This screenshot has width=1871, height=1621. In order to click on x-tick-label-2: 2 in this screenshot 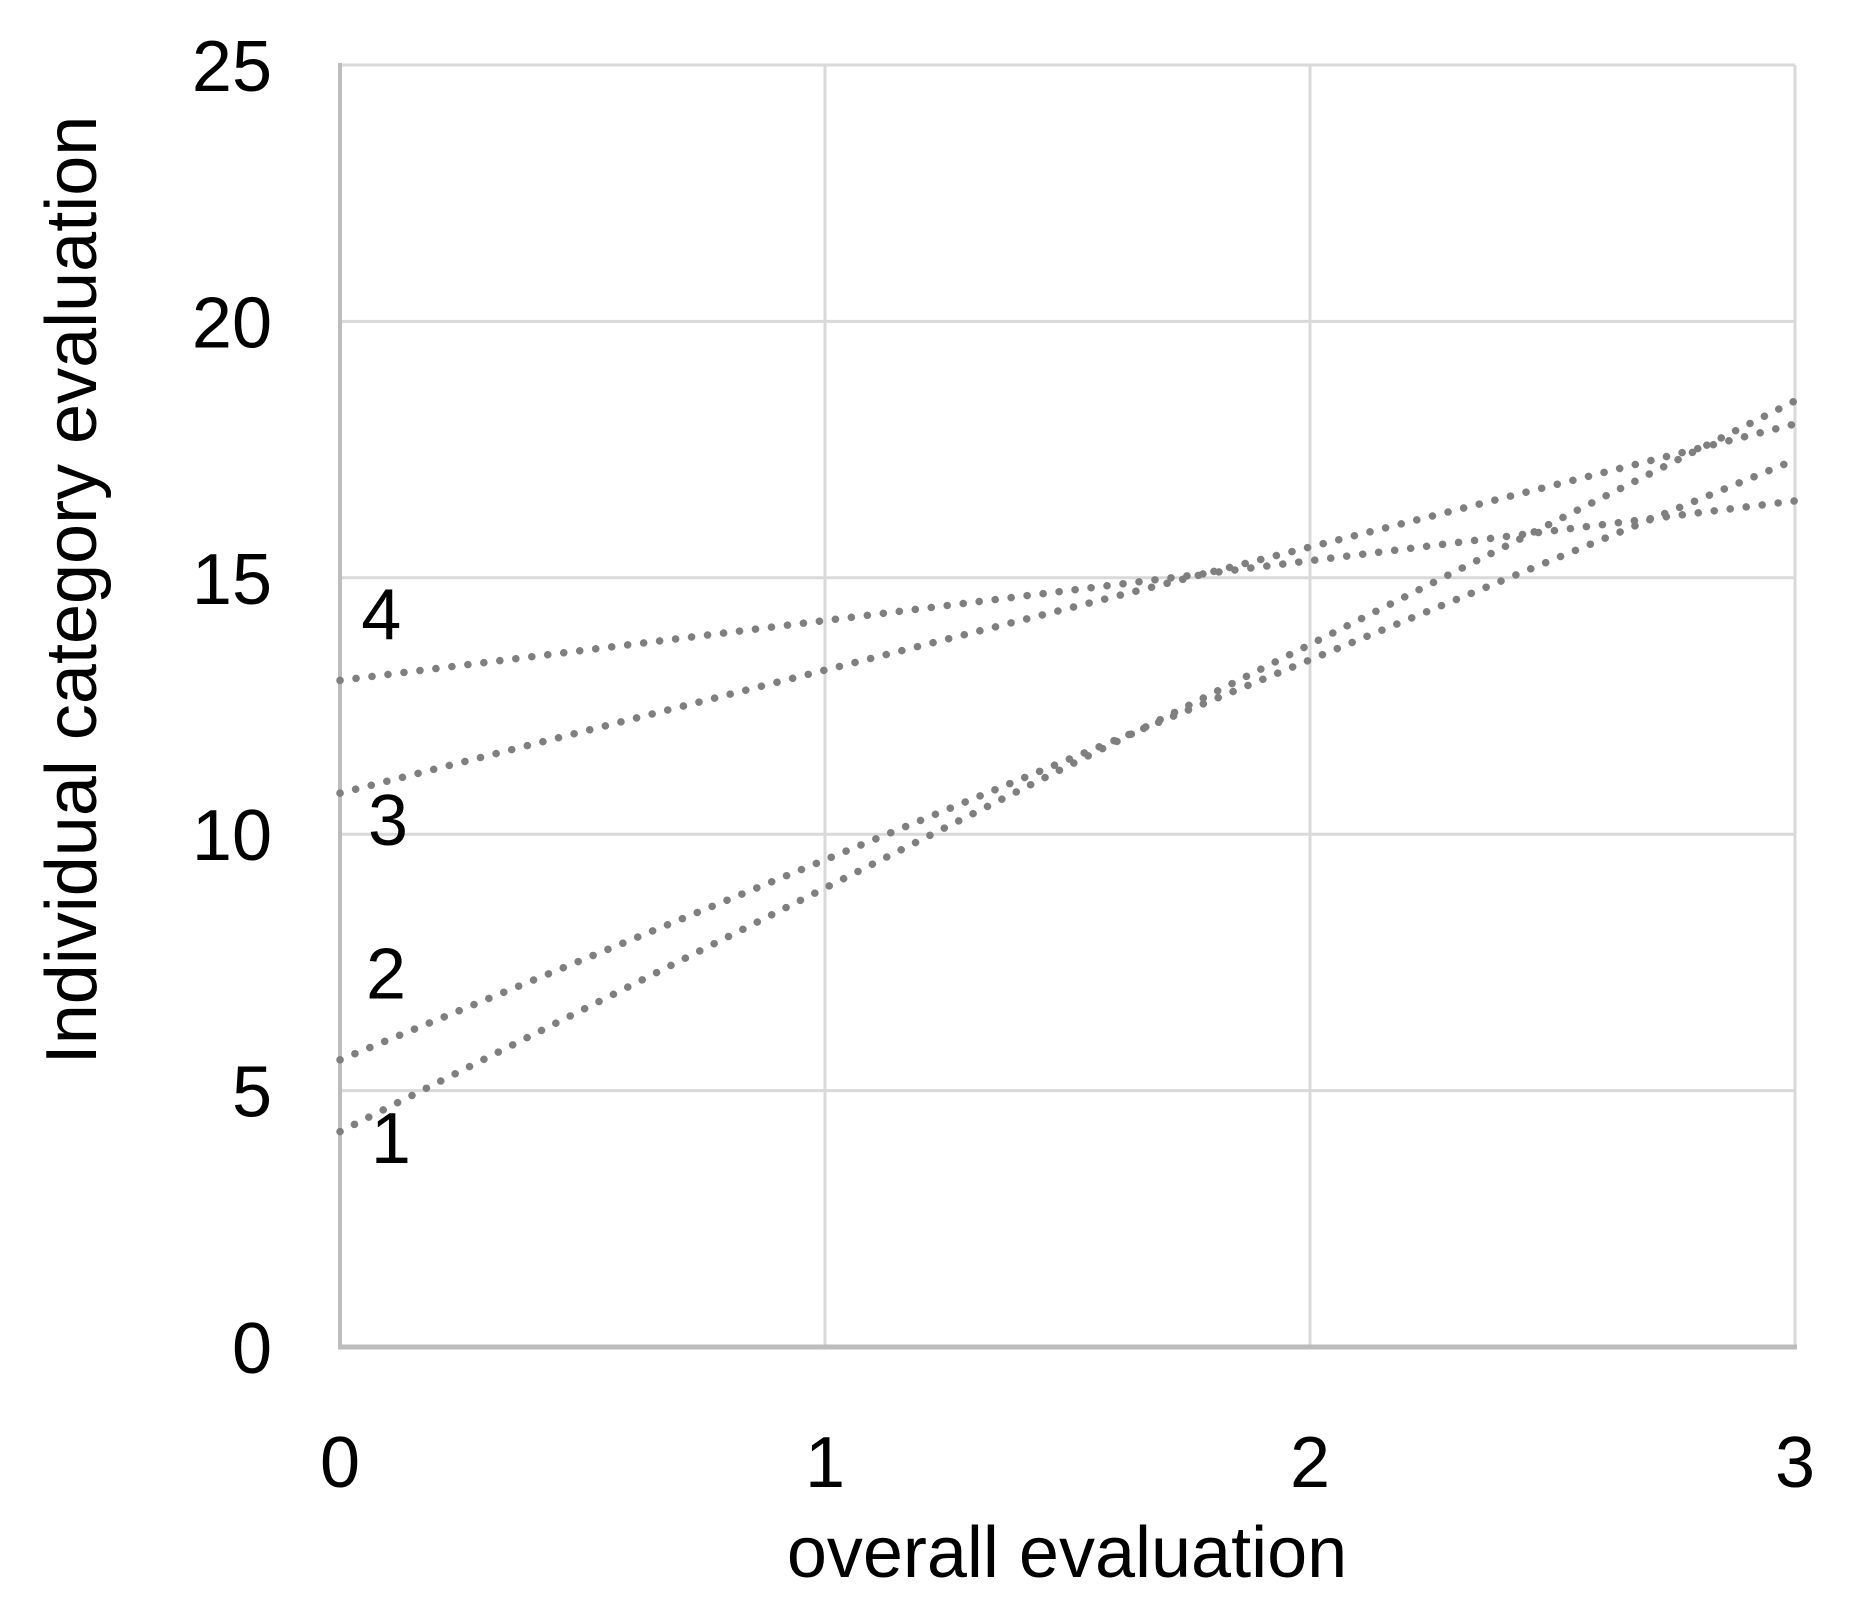, I will do `click(1310, 1463)`.